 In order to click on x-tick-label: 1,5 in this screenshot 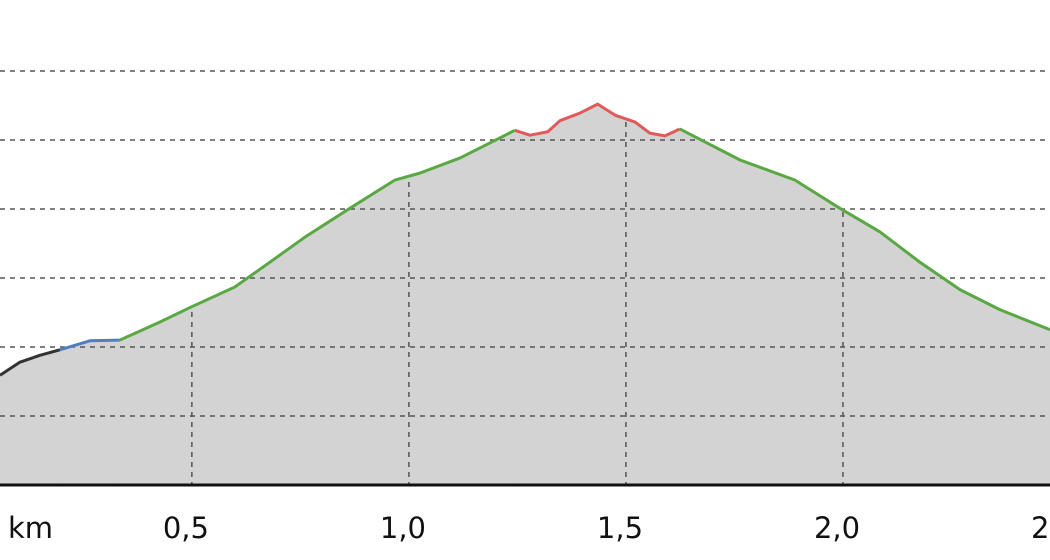, I will do `click(620, 528)`.